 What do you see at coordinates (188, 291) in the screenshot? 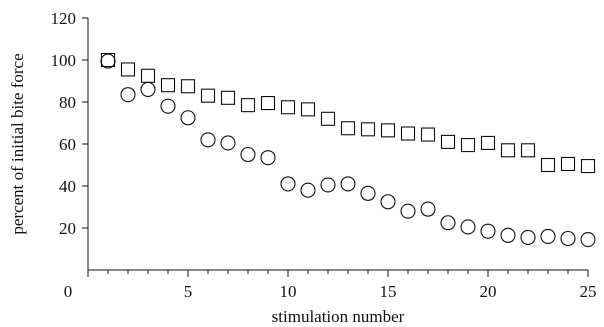
I see `x-tick-label: 5` at bounding box center [188, 291].